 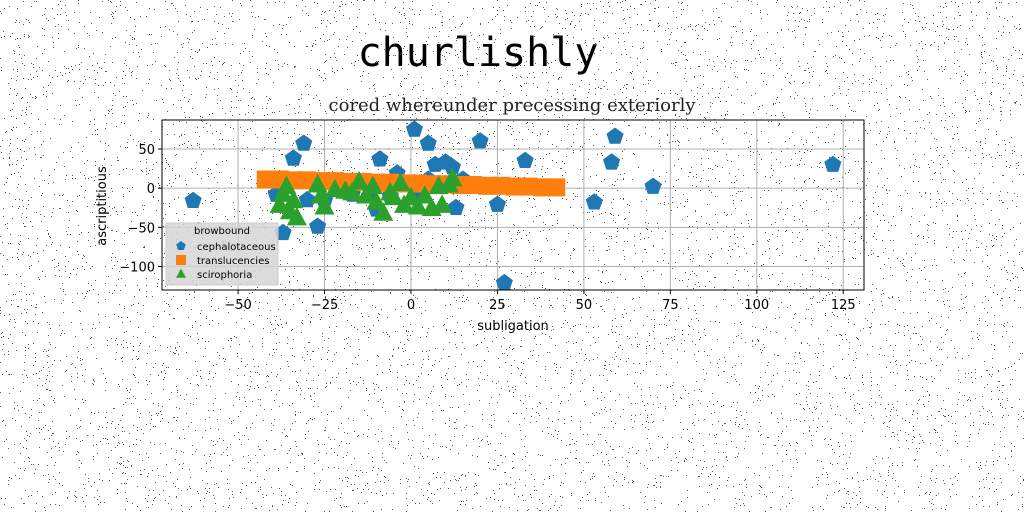 What do you see at coordinates (843, 305) in the screenshot?
I see `x-tick-label: 125` at bounding box center [843, 305].